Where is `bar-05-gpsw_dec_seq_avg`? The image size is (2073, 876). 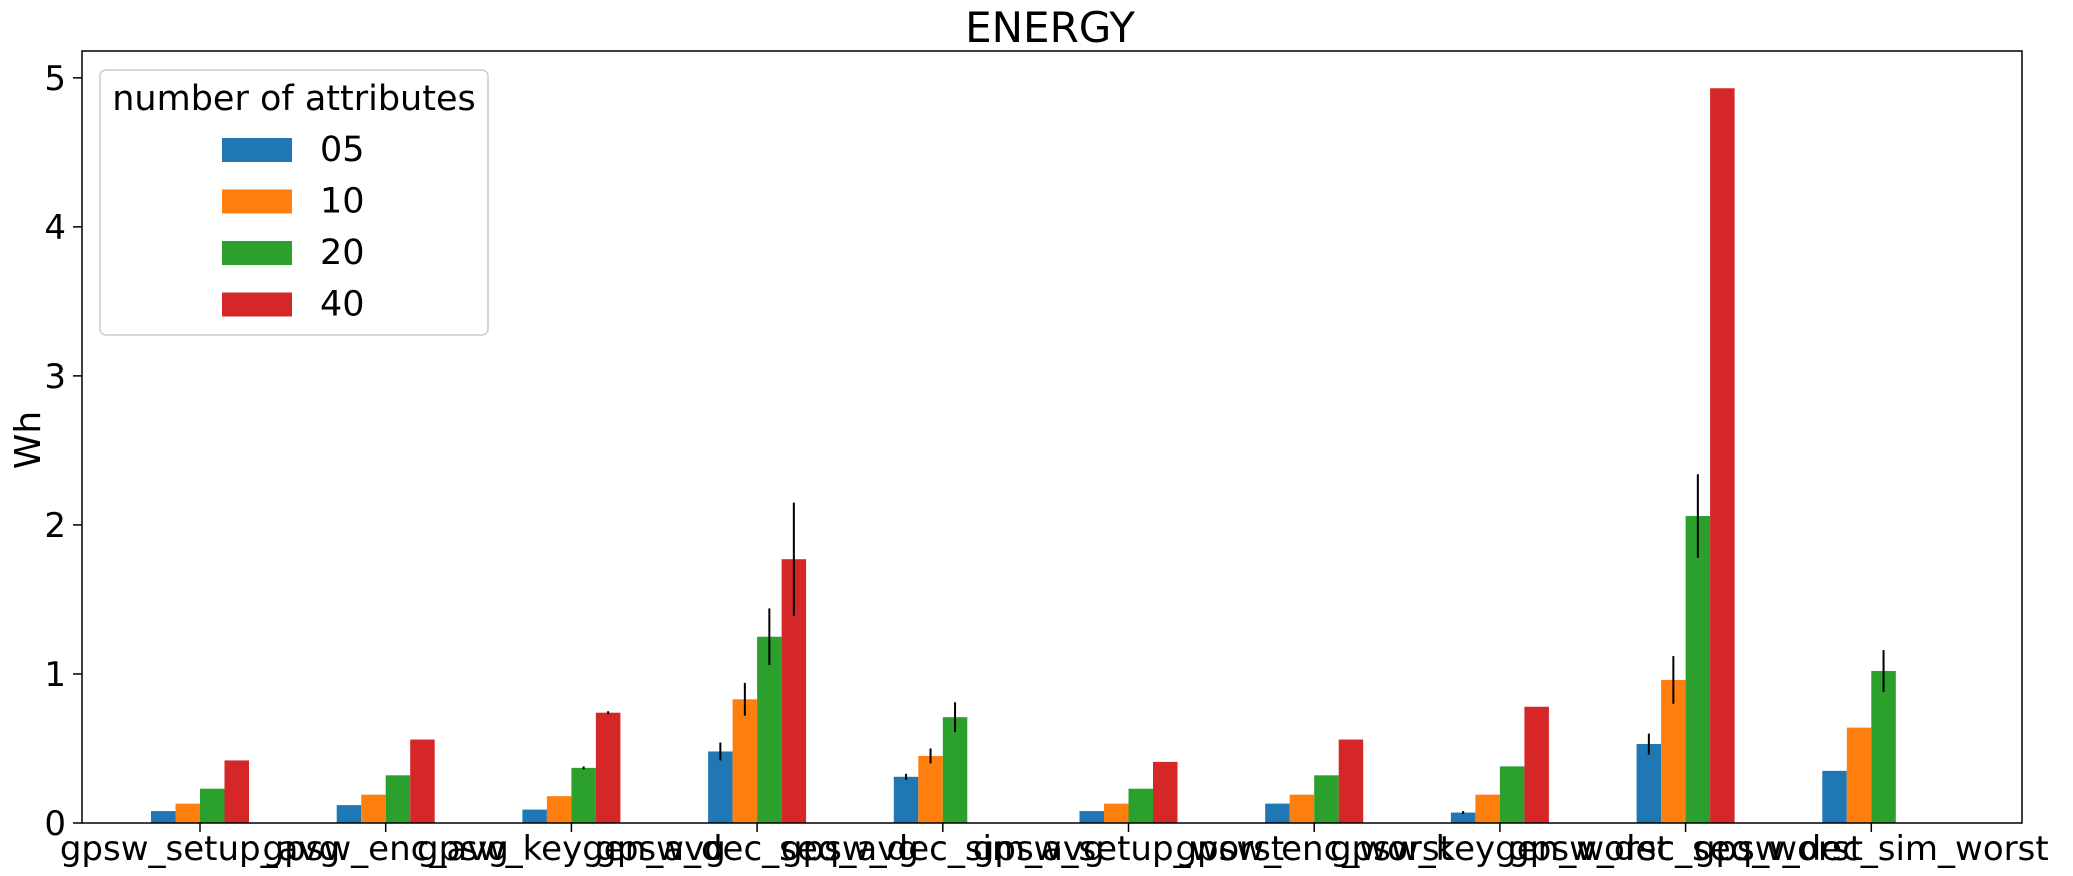
bar-05-gpsw_dec_seq_avg is located at coordinates (720, 787).